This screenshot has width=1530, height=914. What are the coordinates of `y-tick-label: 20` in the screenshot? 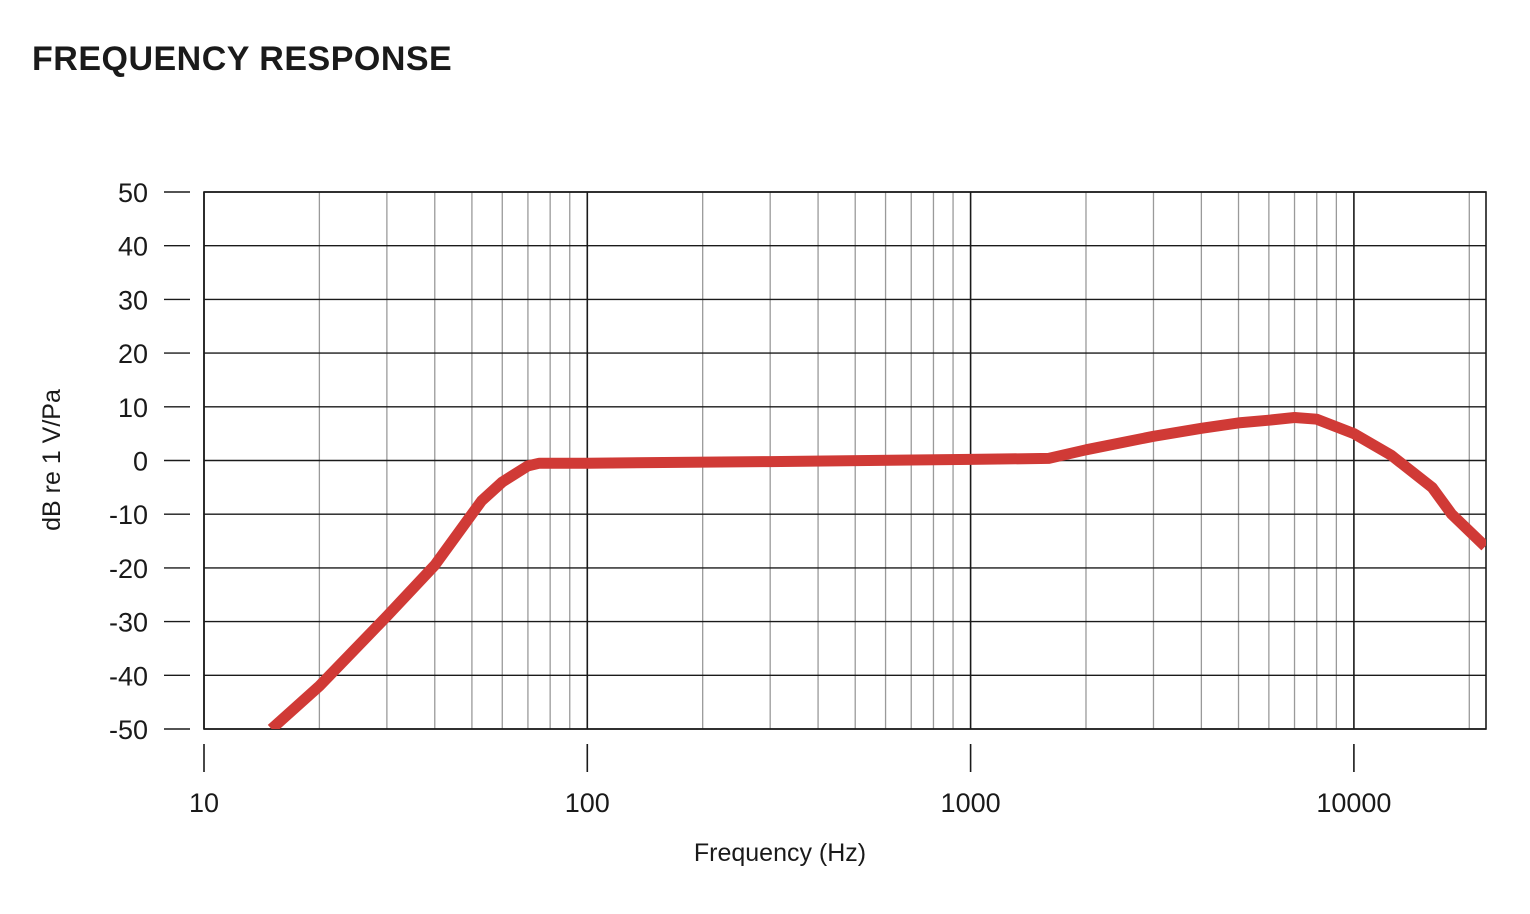 It's located at (133, 354).